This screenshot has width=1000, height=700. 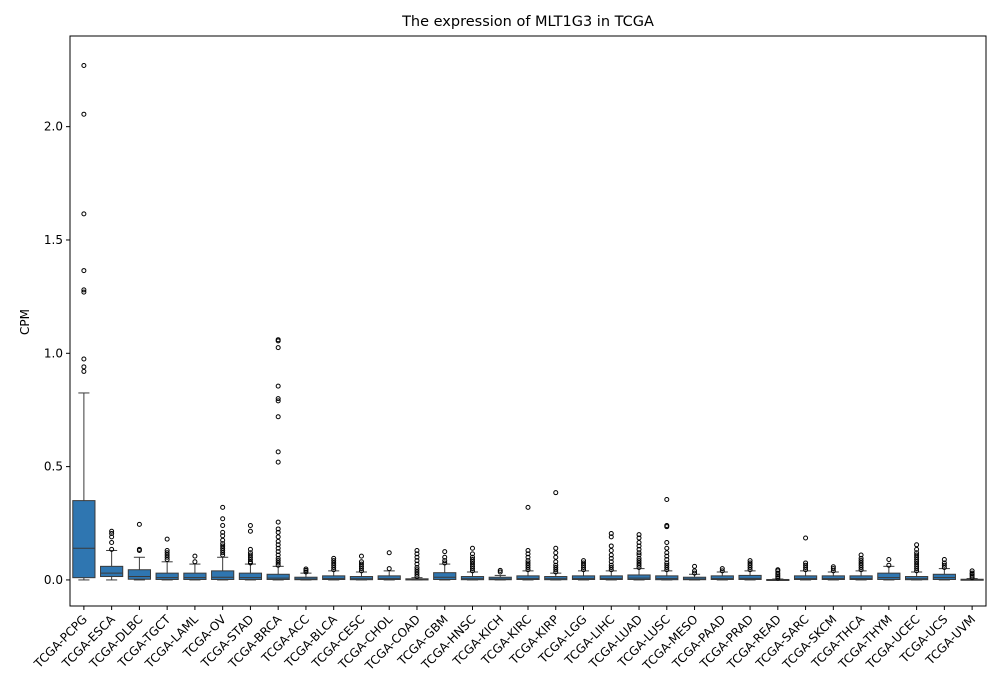 What do you see at coordinates (972, 574) in the screenshot?
I see `box-tcga-uvm` at bounding box center [972, 574].